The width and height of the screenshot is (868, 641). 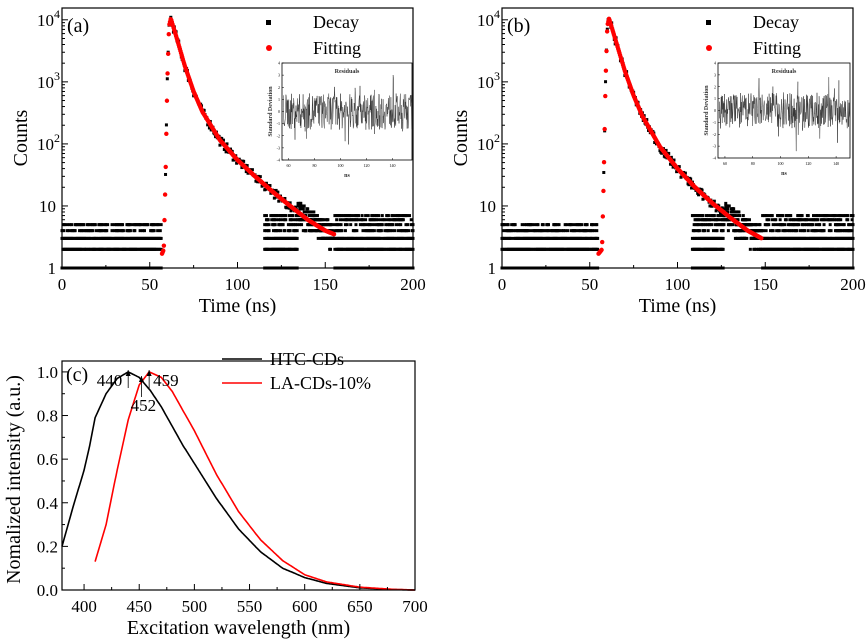 What do you see at coordinates (714, 122) in the screenshot?
I see `inset-y-tick-label: -1` at bounding box center [714, 122].